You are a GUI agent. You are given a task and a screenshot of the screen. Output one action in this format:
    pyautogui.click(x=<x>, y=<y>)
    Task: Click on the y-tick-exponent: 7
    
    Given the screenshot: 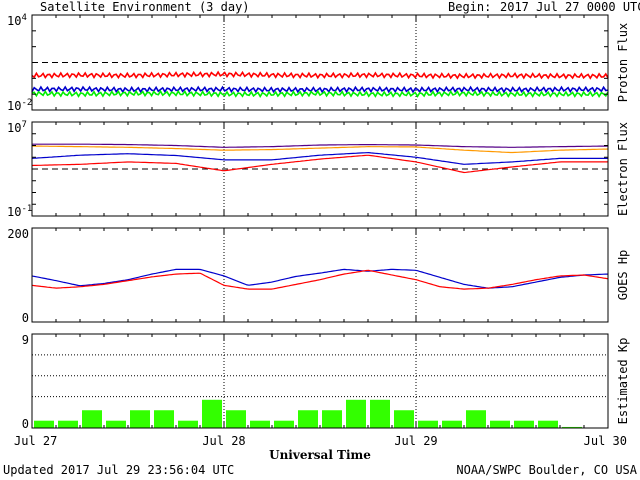 What is the action you would take?
    pyautogui.click(x=23, y=125)
    